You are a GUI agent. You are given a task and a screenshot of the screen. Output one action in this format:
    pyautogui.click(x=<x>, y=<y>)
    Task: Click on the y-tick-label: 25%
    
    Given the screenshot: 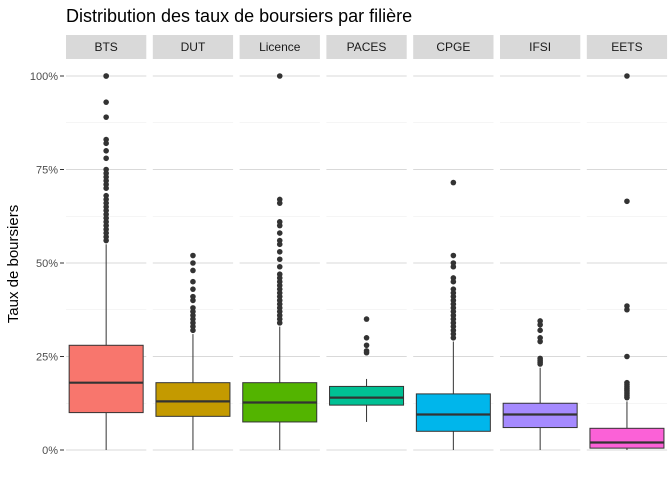 What is the action you would take?
    pyautogui.click(x=47, y=358)
    